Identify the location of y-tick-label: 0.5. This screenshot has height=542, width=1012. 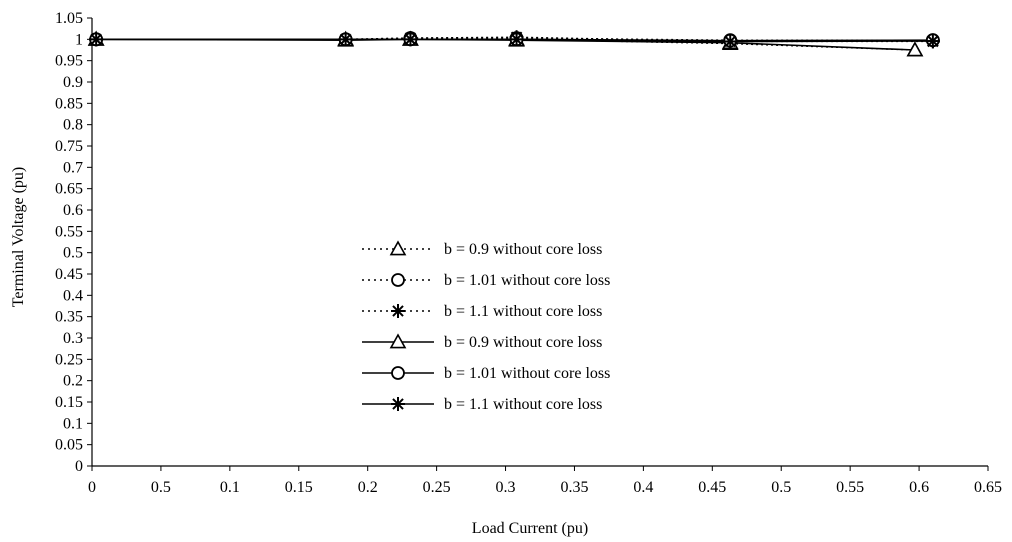
(73, 253).